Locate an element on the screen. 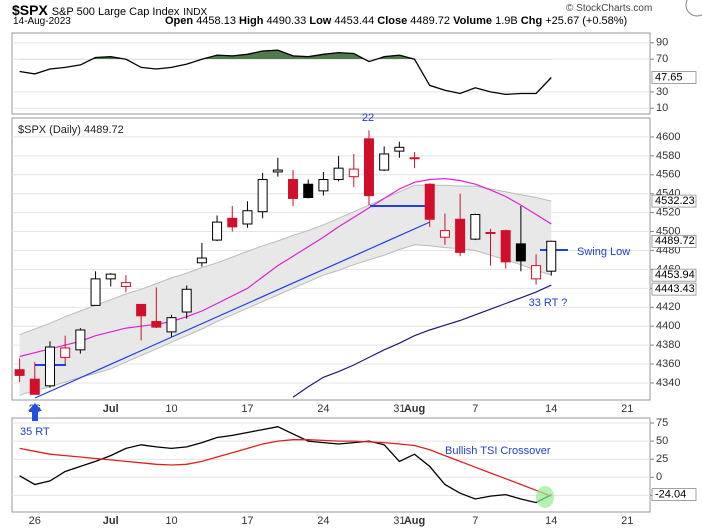  header-symbol: $SPX S&P 500 Large Cap Index INDX is located at coordinates (109, 10).